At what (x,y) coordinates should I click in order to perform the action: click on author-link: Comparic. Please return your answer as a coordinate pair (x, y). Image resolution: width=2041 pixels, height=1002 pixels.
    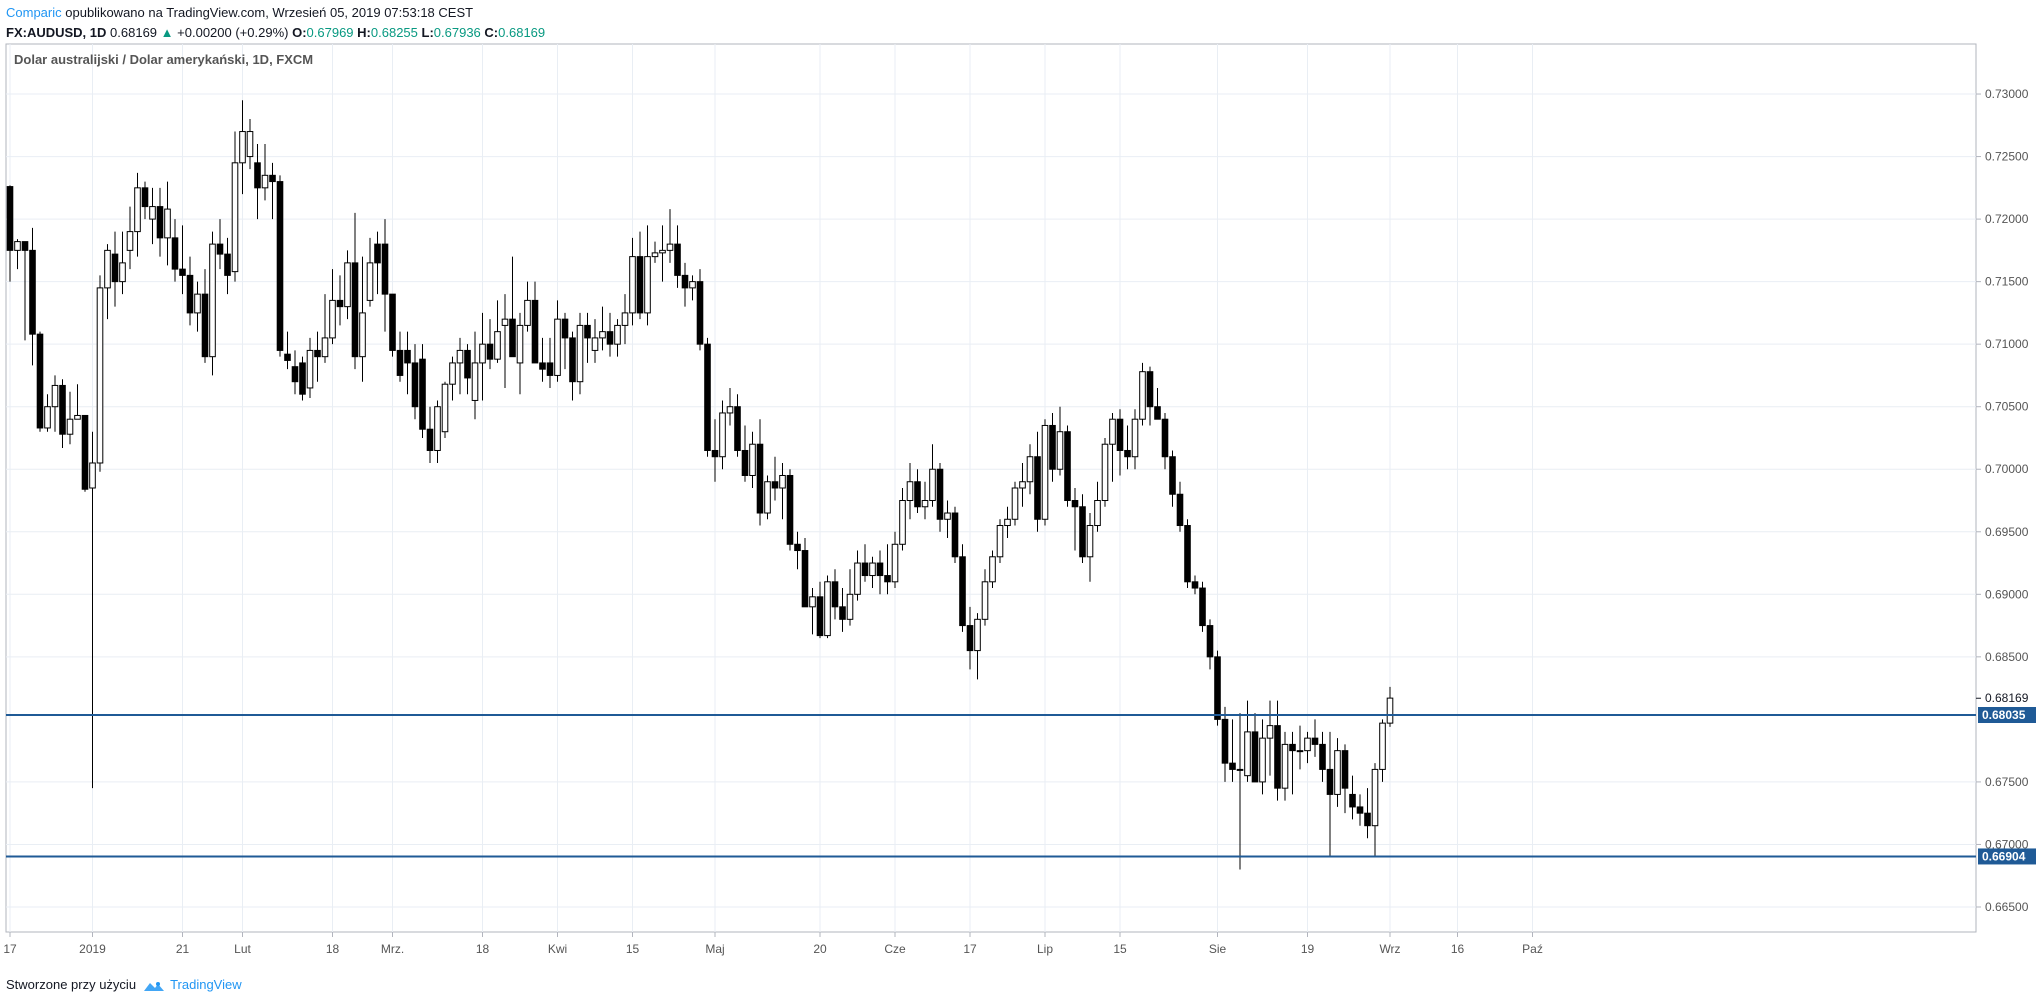
    Looking at the image, I should click on (34, 12).